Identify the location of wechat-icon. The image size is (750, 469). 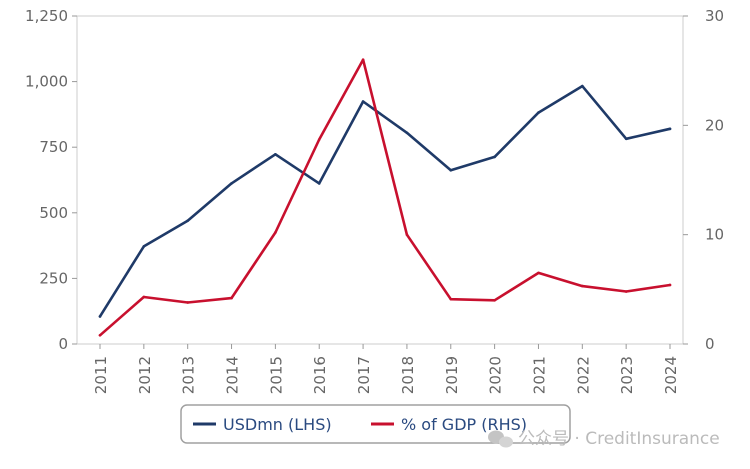
(500, 439).